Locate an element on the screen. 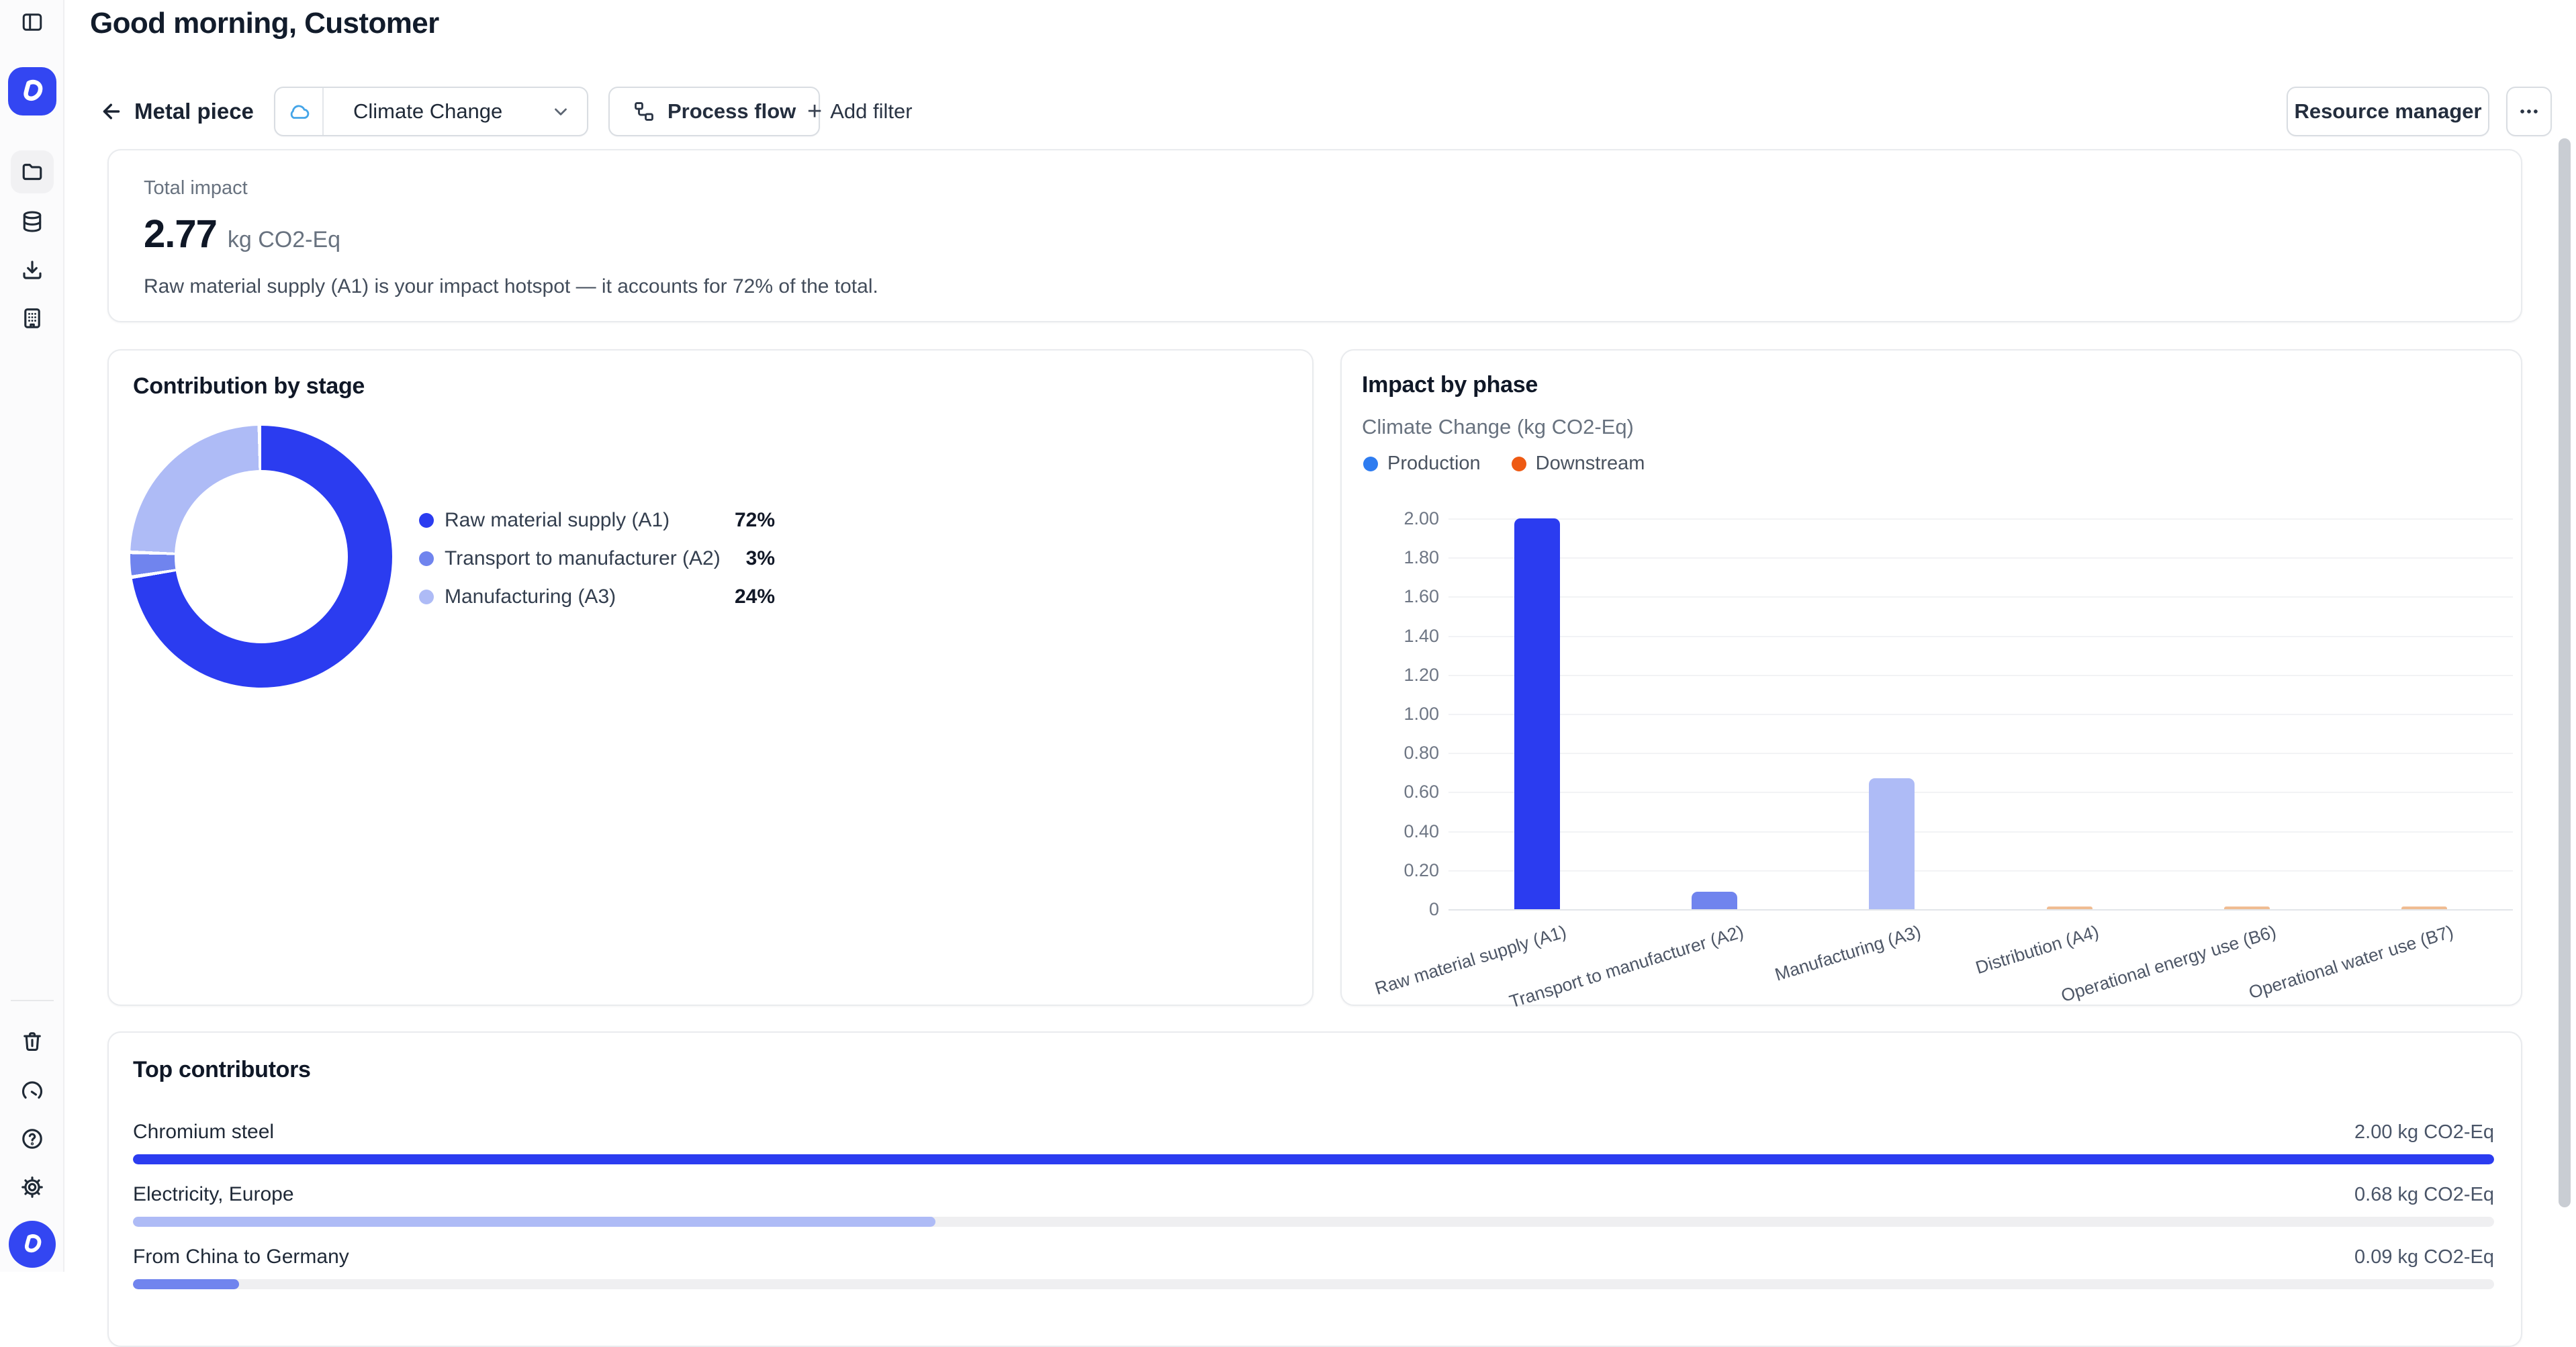 This screenshot has width=2576, height=1347. ellipsis-icon is located at coordinates (2529, 111).